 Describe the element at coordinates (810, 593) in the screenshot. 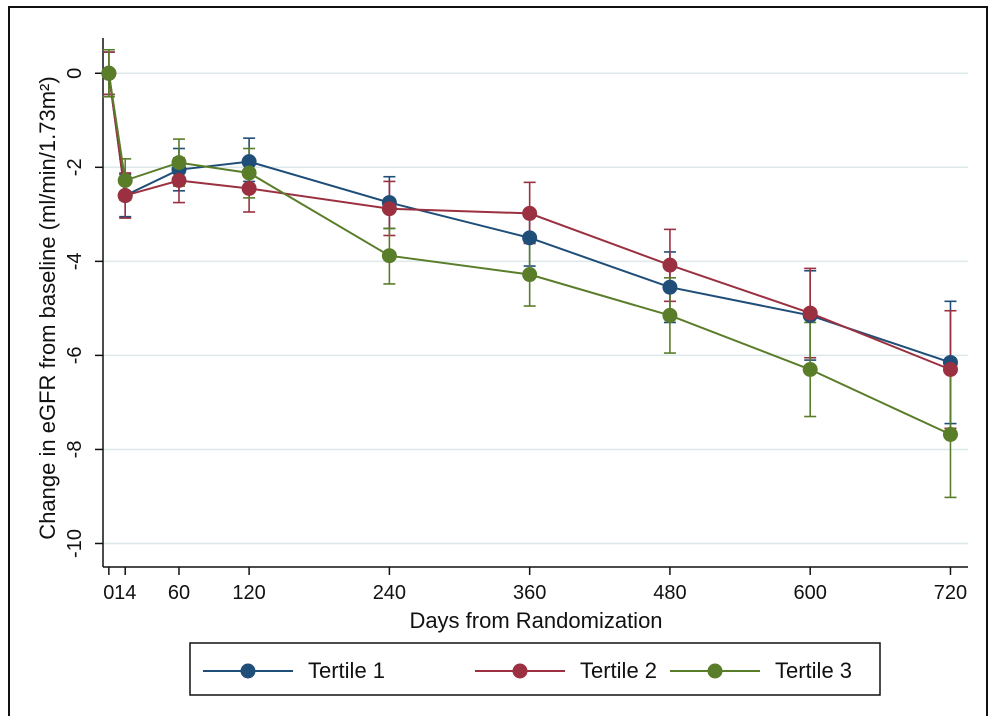

I see `x-tick-label: 600` at that location.